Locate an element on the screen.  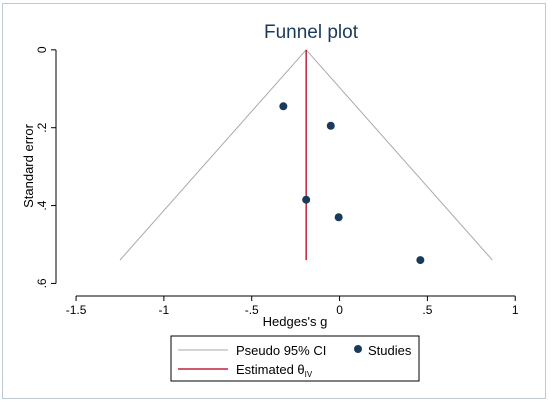
y-tick-label: .2 is located at coordinates (42, 127).